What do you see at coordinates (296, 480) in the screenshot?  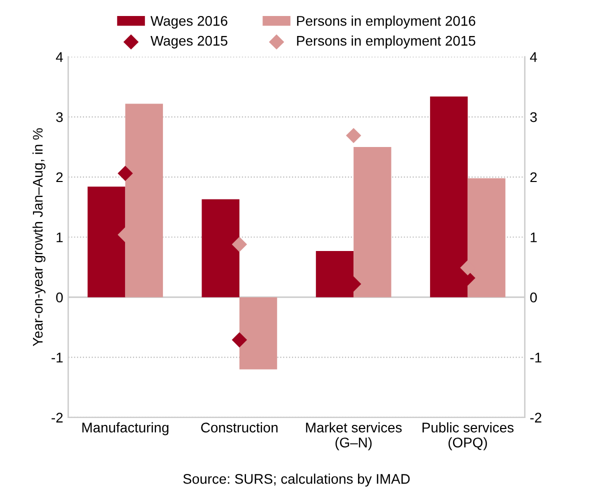 I see `source-note: Source: SURS; calculations by IMAD` at bounding box center [296, 480].